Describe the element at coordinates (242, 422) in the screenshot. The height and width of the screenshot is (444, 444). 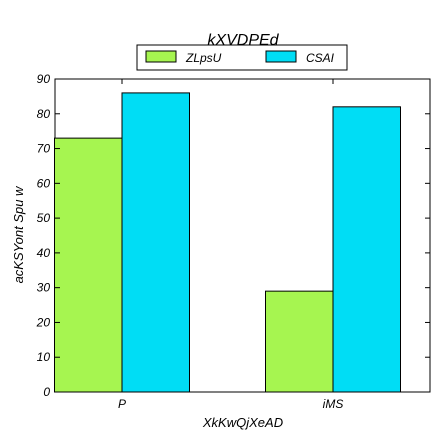
I see `x-axis-label: XkKwQjXeAD` at that location.